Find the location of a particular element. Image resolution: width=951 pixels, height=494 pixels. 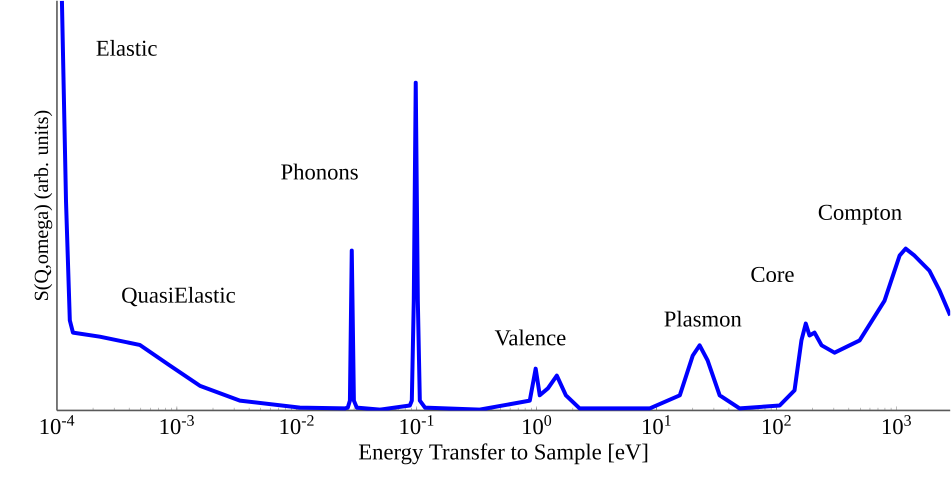

x-tick-label: 10$^{-1}$ is located at coordinates (417, 424).